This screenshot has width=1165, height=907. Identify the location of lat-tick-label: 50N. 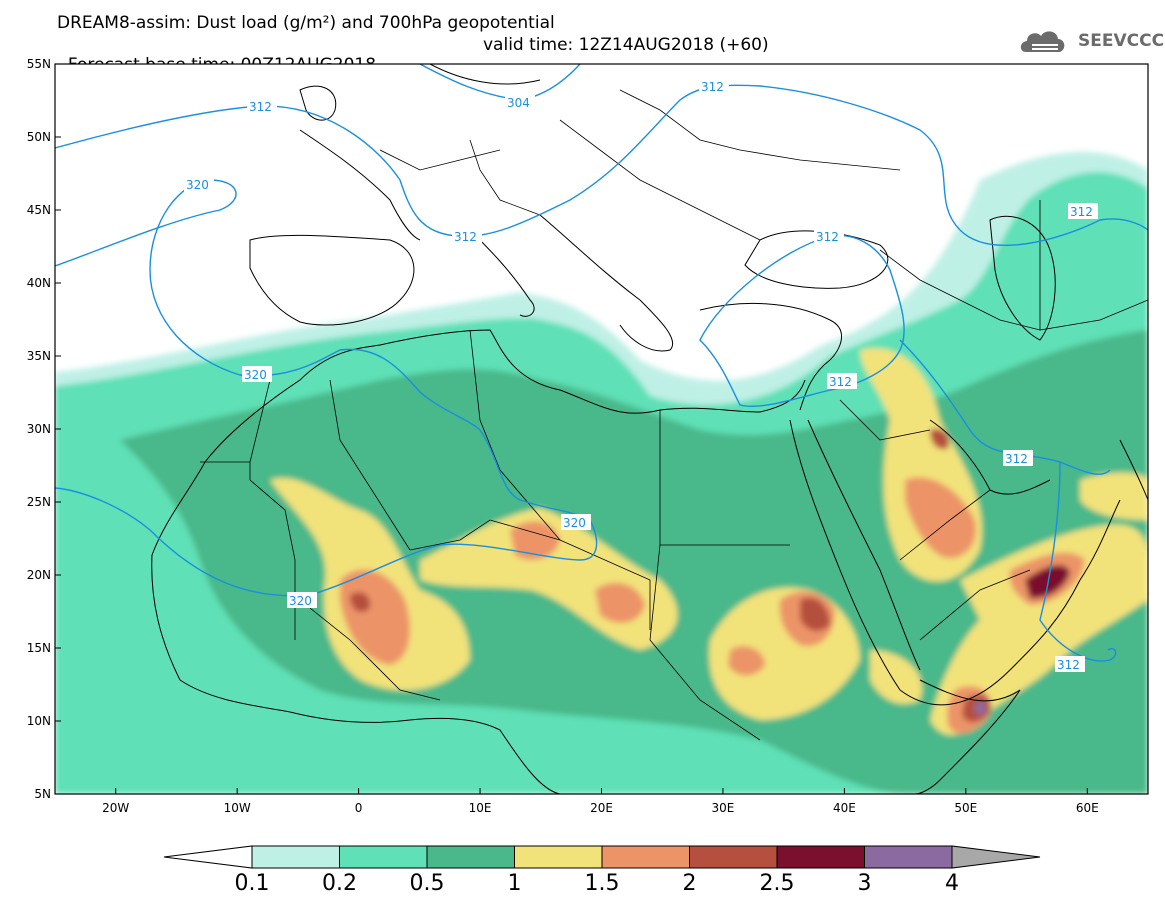
(39, 137).